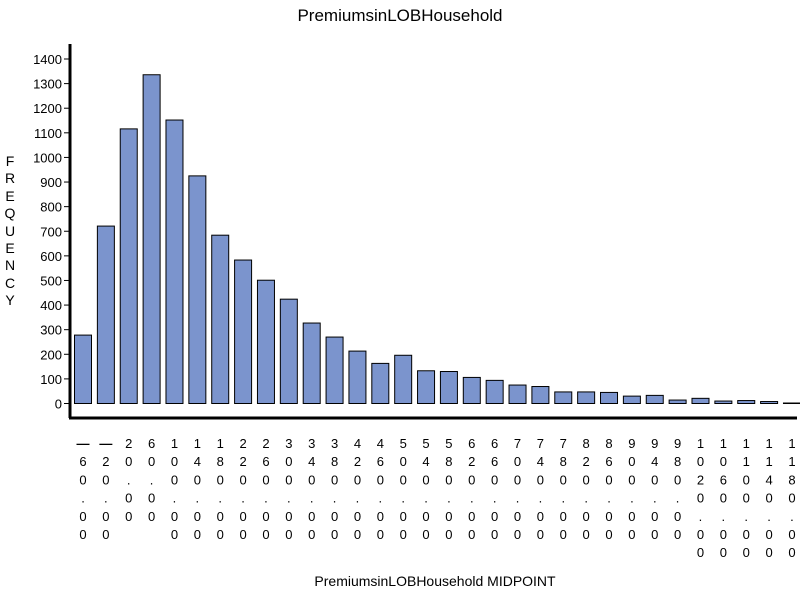 This screenshot has width=800, height=600. I want to click on y-tick-label: 500, so click(51, 280).